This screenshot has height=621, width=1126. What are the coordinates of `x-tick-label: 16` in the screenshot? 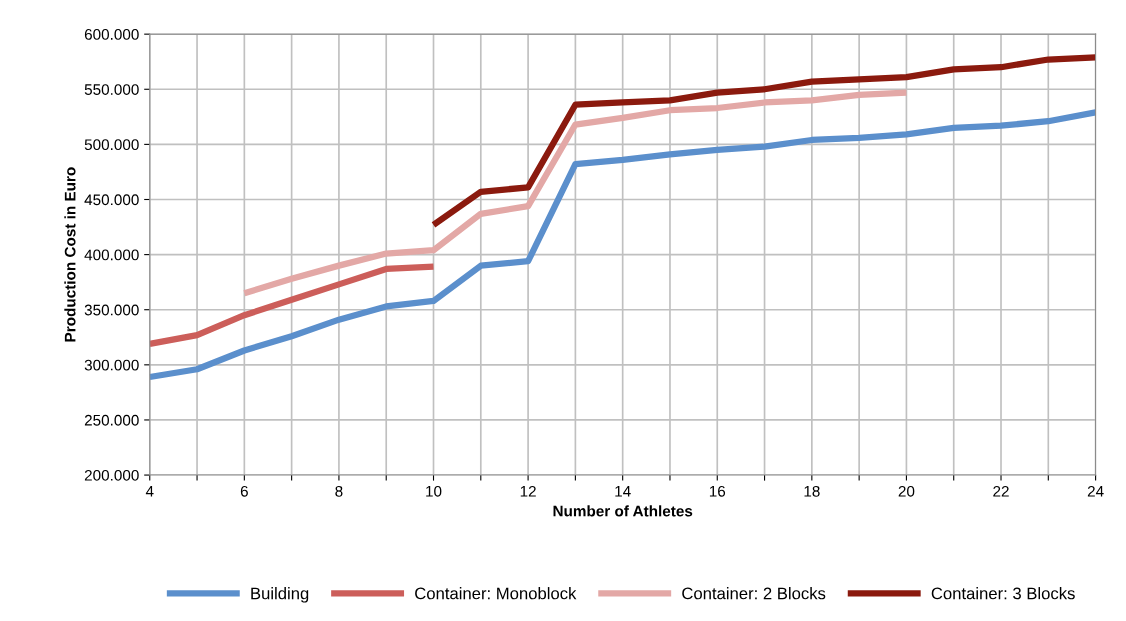 It's located at (717, 491).